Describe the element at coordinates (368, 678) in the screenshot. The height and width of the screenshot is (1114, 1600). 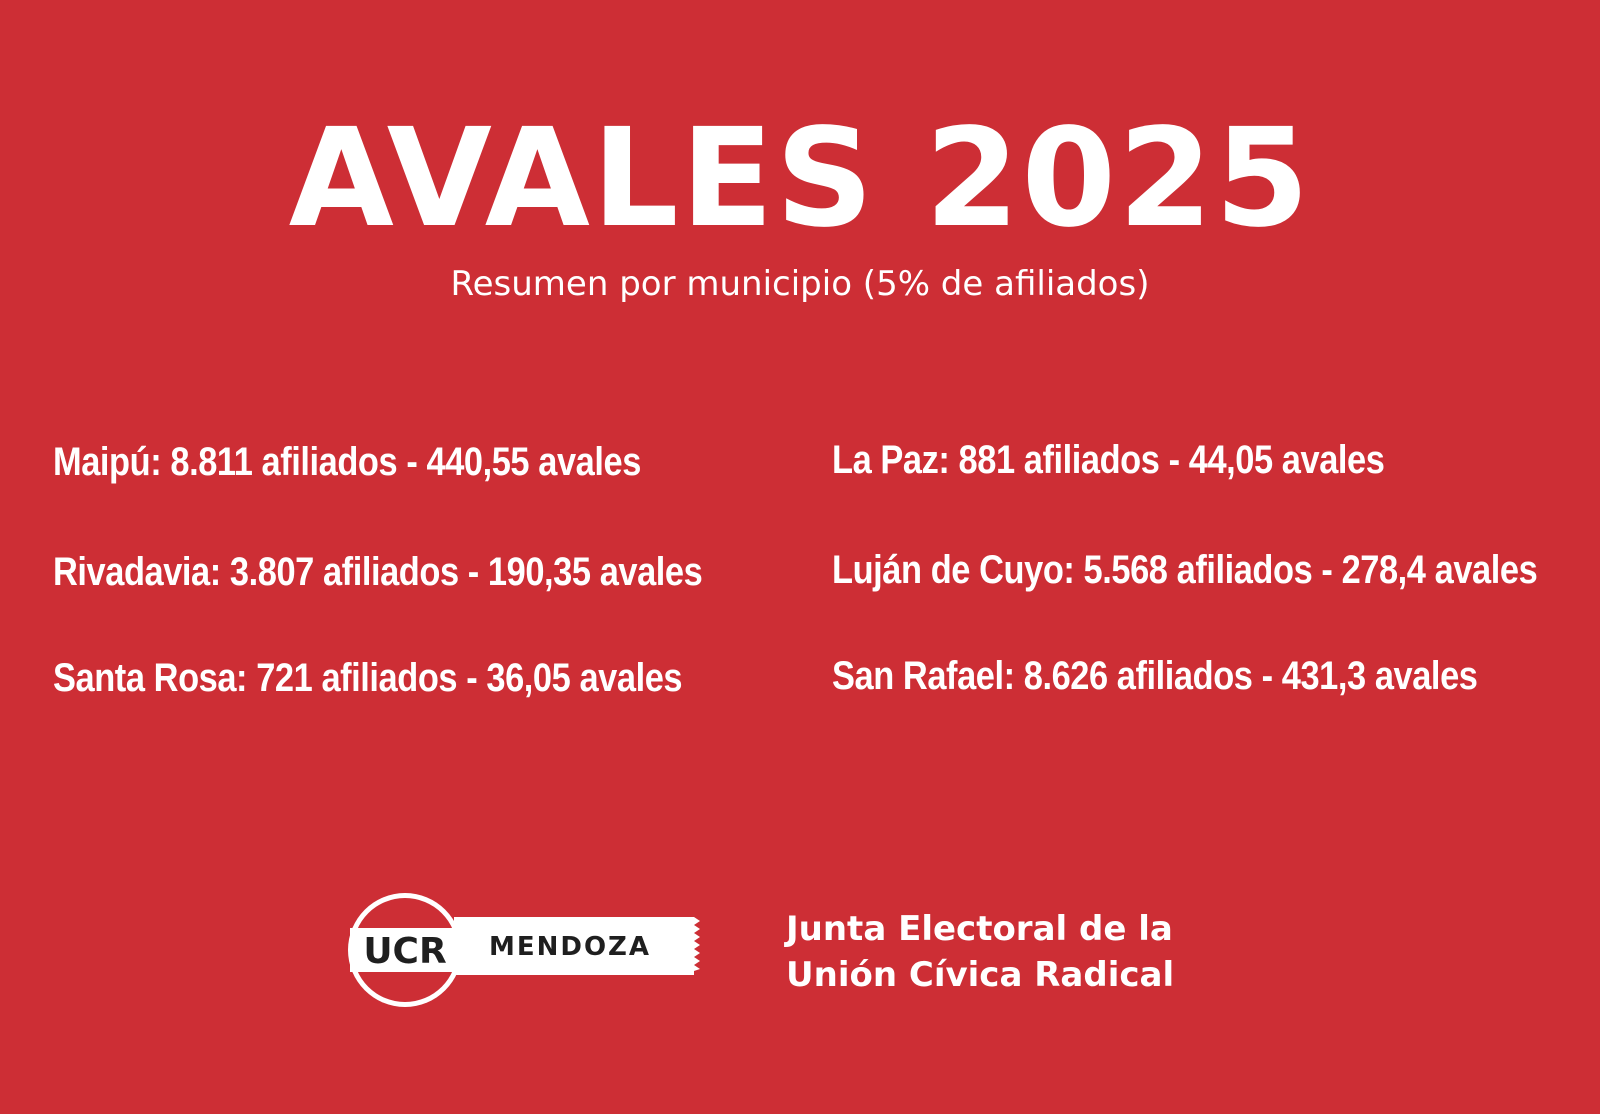
I see `municipio-item-santa-rosa: Santa Rosa: 721 afiliados - 36,05 avales` at that location.